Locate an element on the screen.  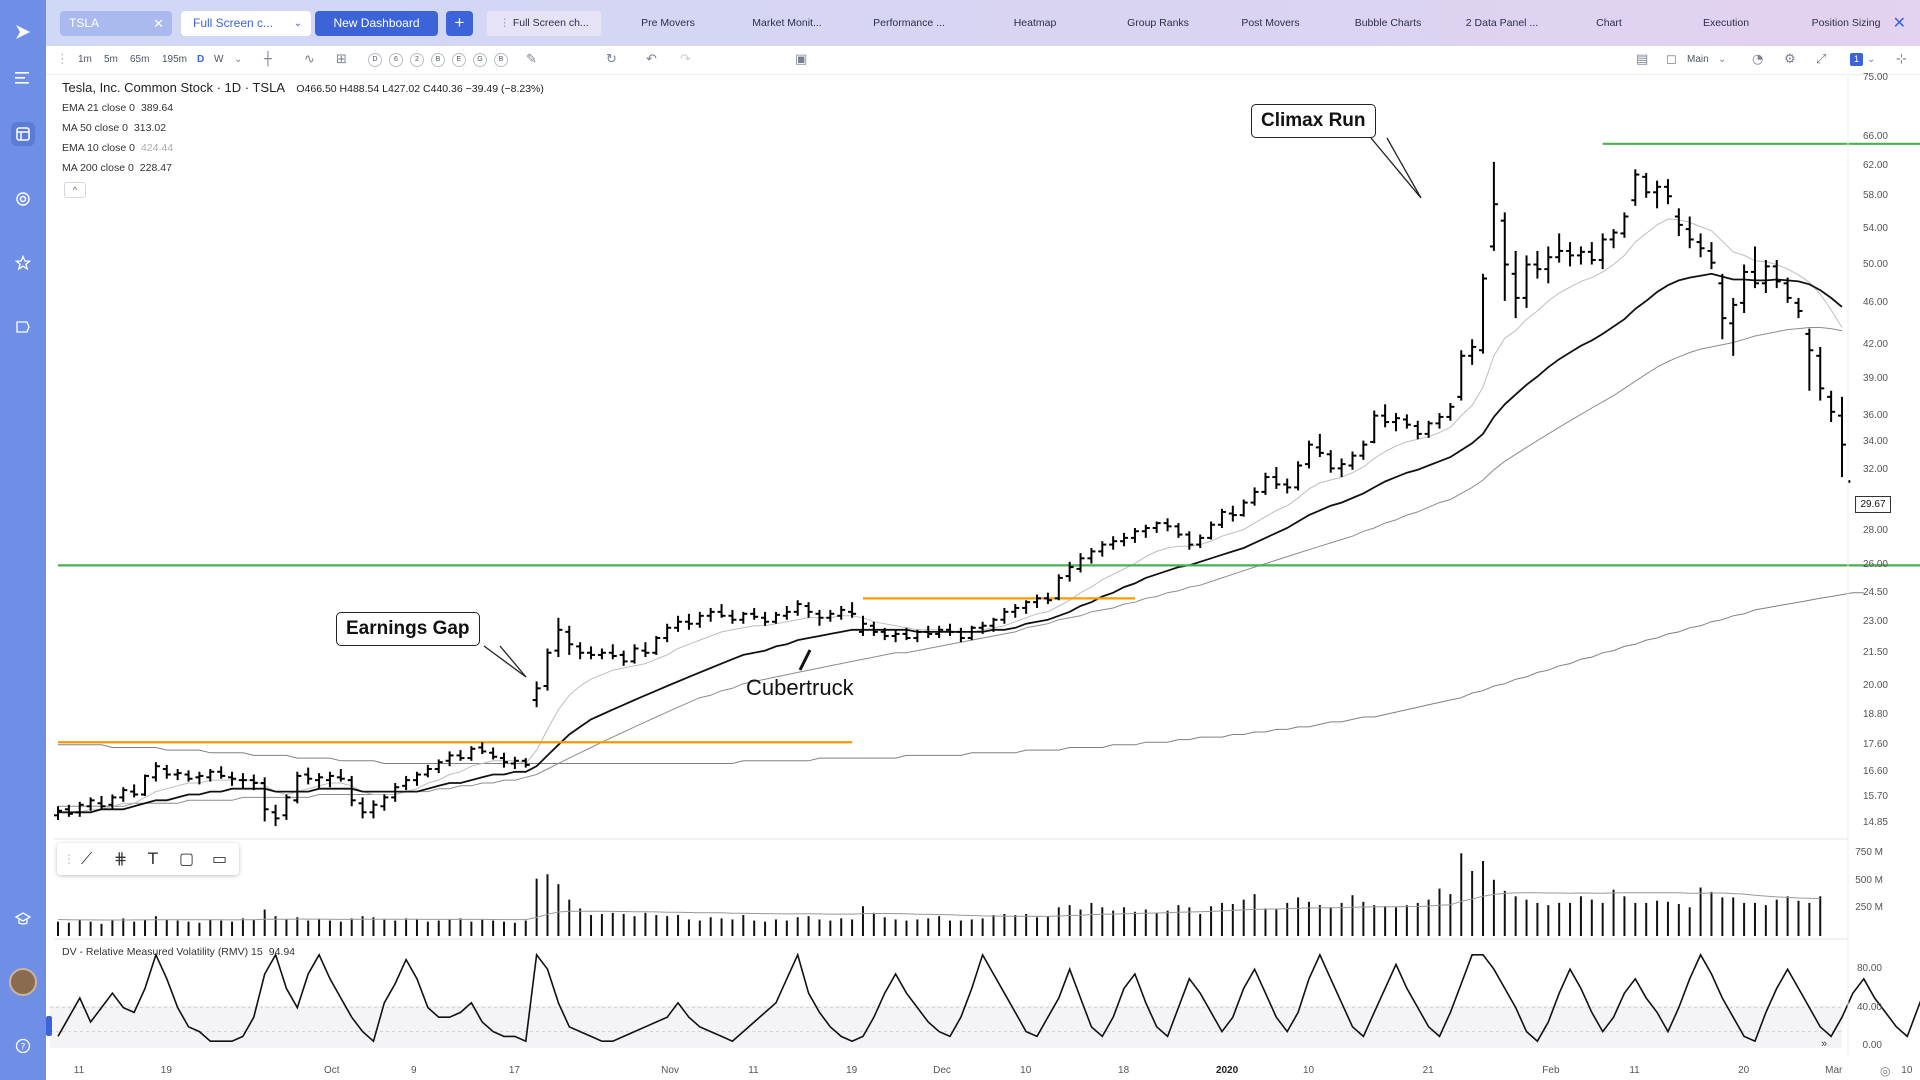
toggle-e: E is located at coordinates (459, 60).